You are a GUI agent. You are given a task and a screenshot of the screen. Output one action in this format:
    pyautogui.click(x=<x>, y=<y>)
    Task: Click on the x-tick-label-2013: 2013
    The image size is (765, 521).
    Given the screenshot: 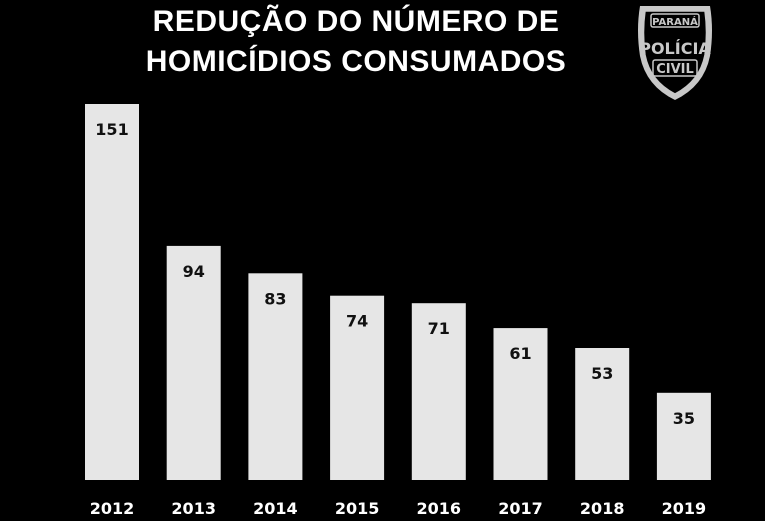 What is the action you would take?
    pyautogui.click(x=193, y=508)
    